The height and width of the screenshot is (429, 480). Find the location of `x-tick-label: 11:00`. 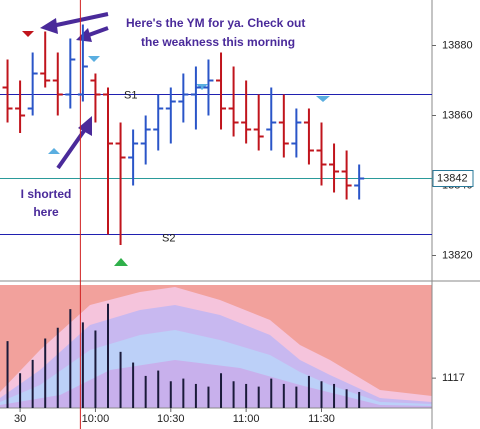

x-tick-label: 11:00 is located at coordinates (246, 419).